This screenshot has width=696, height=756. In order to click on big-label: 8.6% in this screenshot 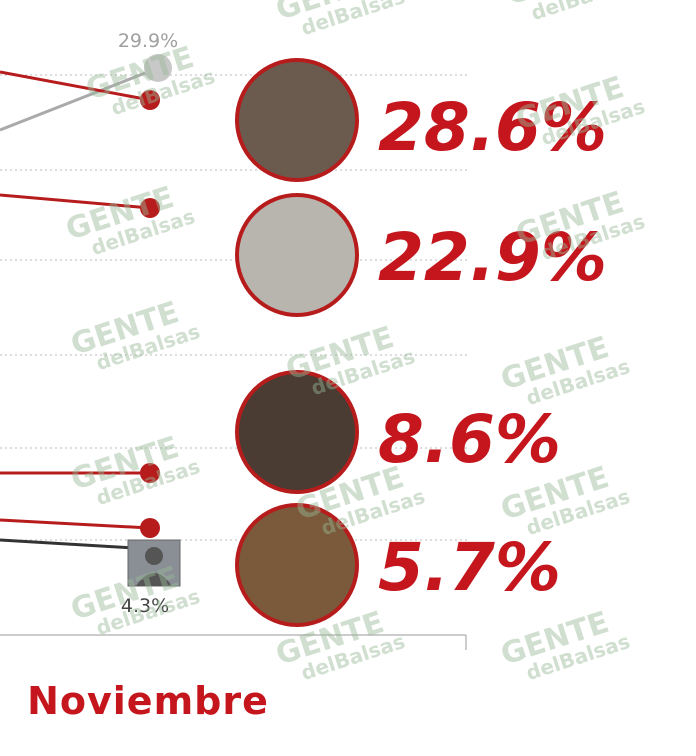, I will do `click(469, 439)`.